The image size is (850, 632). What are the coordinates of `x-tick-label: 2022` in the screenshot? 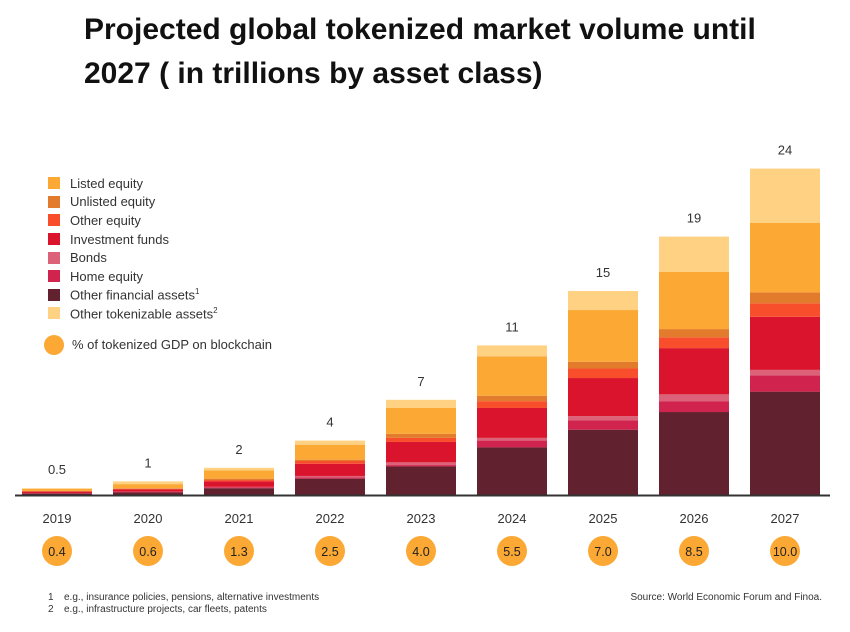 It's located at (330, 518).